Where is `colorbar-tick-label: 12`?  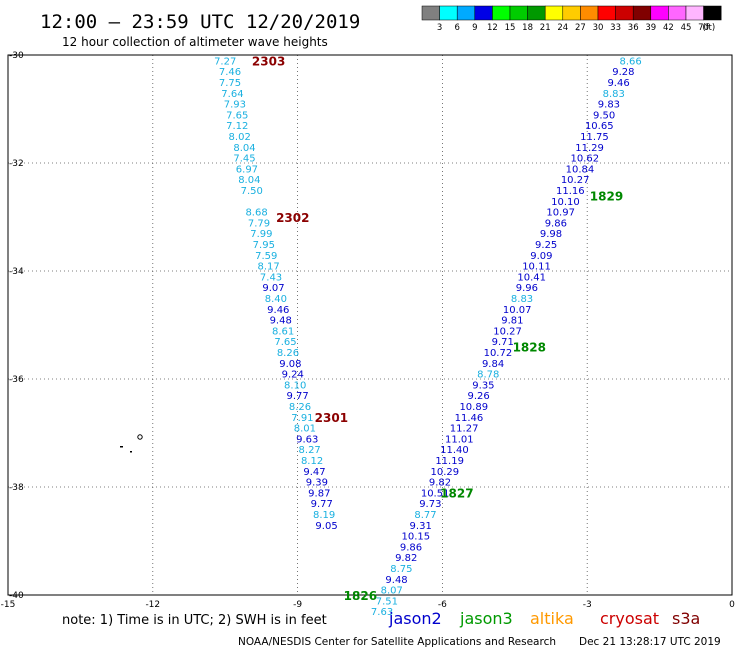
colorbar-tick-label: 12 is located at coordinates (492, 28).